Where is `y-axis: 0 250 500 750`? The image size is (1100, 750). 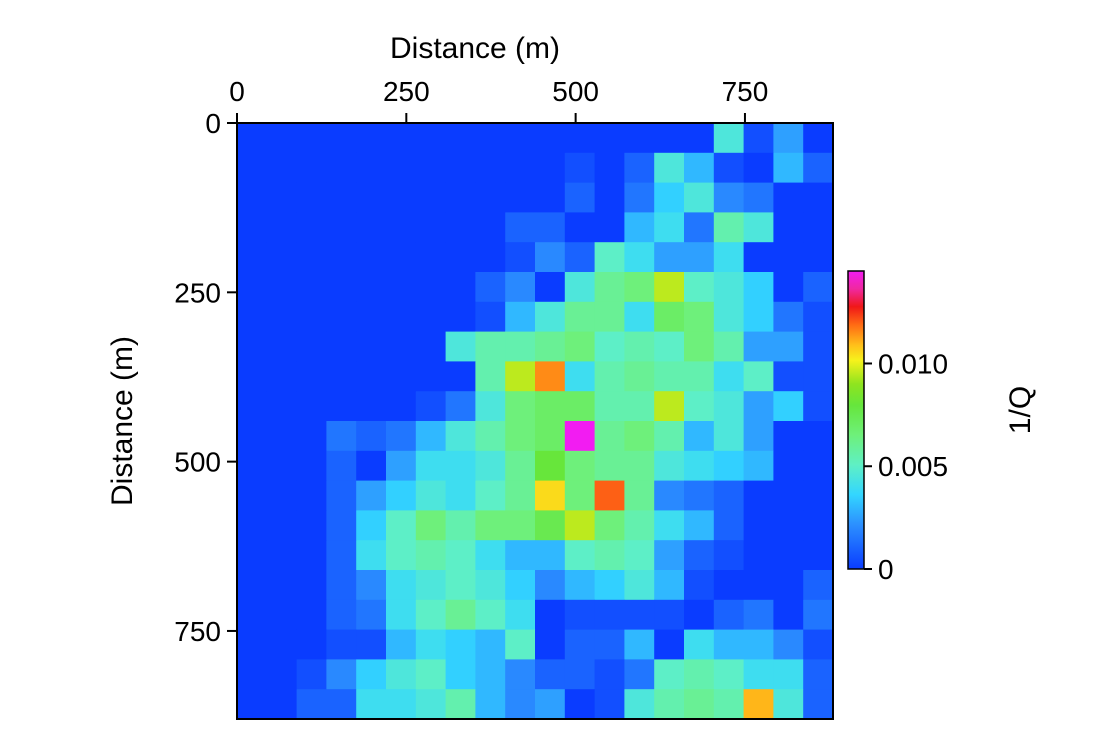 y-axis: 0 250 500 750 is located at coordinates (205, 377).